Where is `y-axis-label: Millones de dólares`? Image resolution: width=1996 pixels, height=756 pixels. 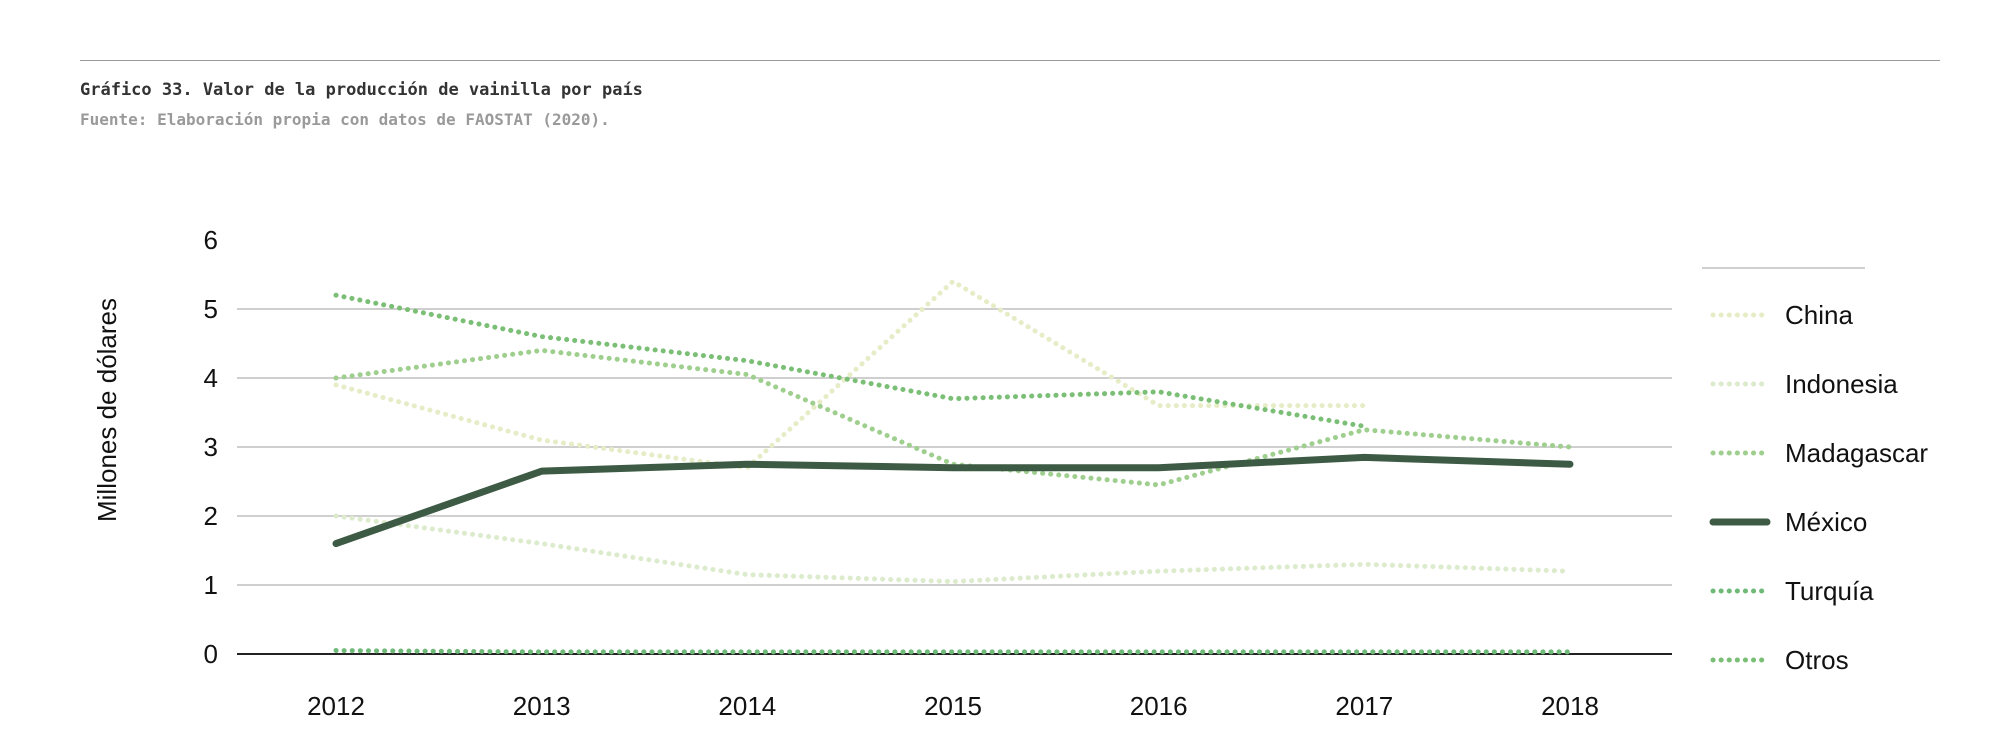
y-axis-label: Millones de dólares is located at coordinates (107, 410).